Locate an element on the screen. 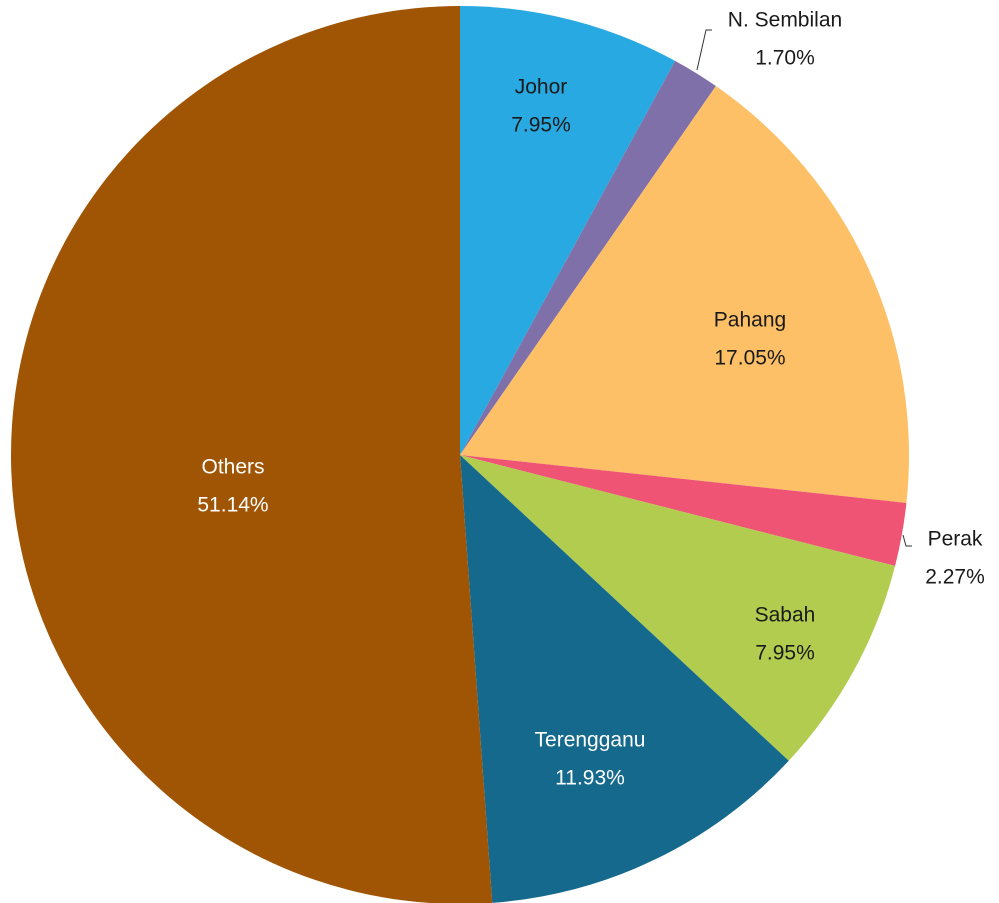 This screenshot has height=903, width=999. slice-label: Perak is located at coordinates (955, 539).